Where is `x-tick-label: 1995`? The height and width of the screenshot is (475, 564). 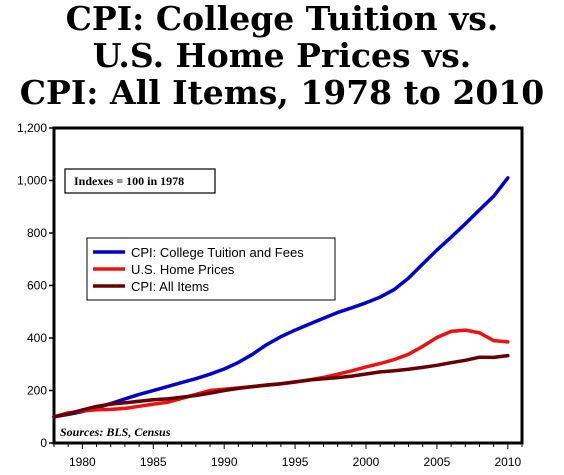
x-tick-label: 1995 is located at coordinates (295, 462).